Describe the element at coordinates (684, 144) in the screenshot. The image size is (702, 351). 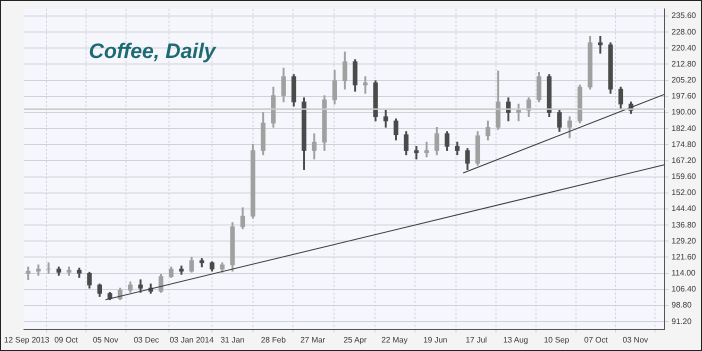
I see `y-tick-label: 174.80` at that location.